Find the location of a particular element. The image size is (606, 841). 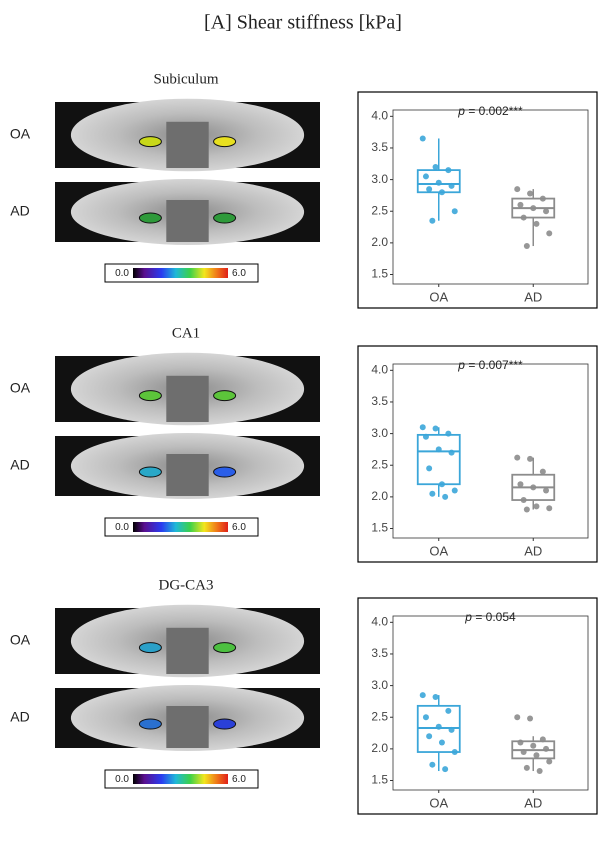

y-tick-label: 1.5 is located at coordinates (379, 274).